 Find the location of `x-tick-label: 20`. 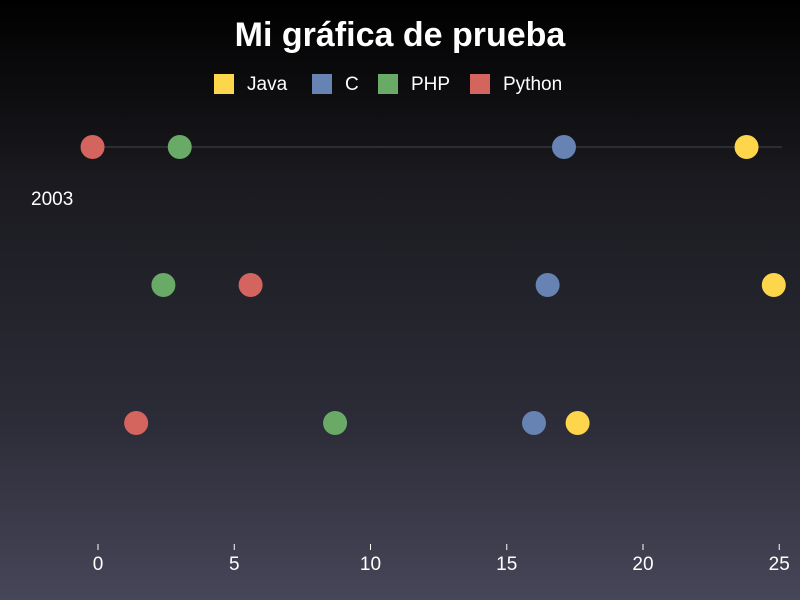

x-tick-label: 20 is located at coordinates (642, 564).